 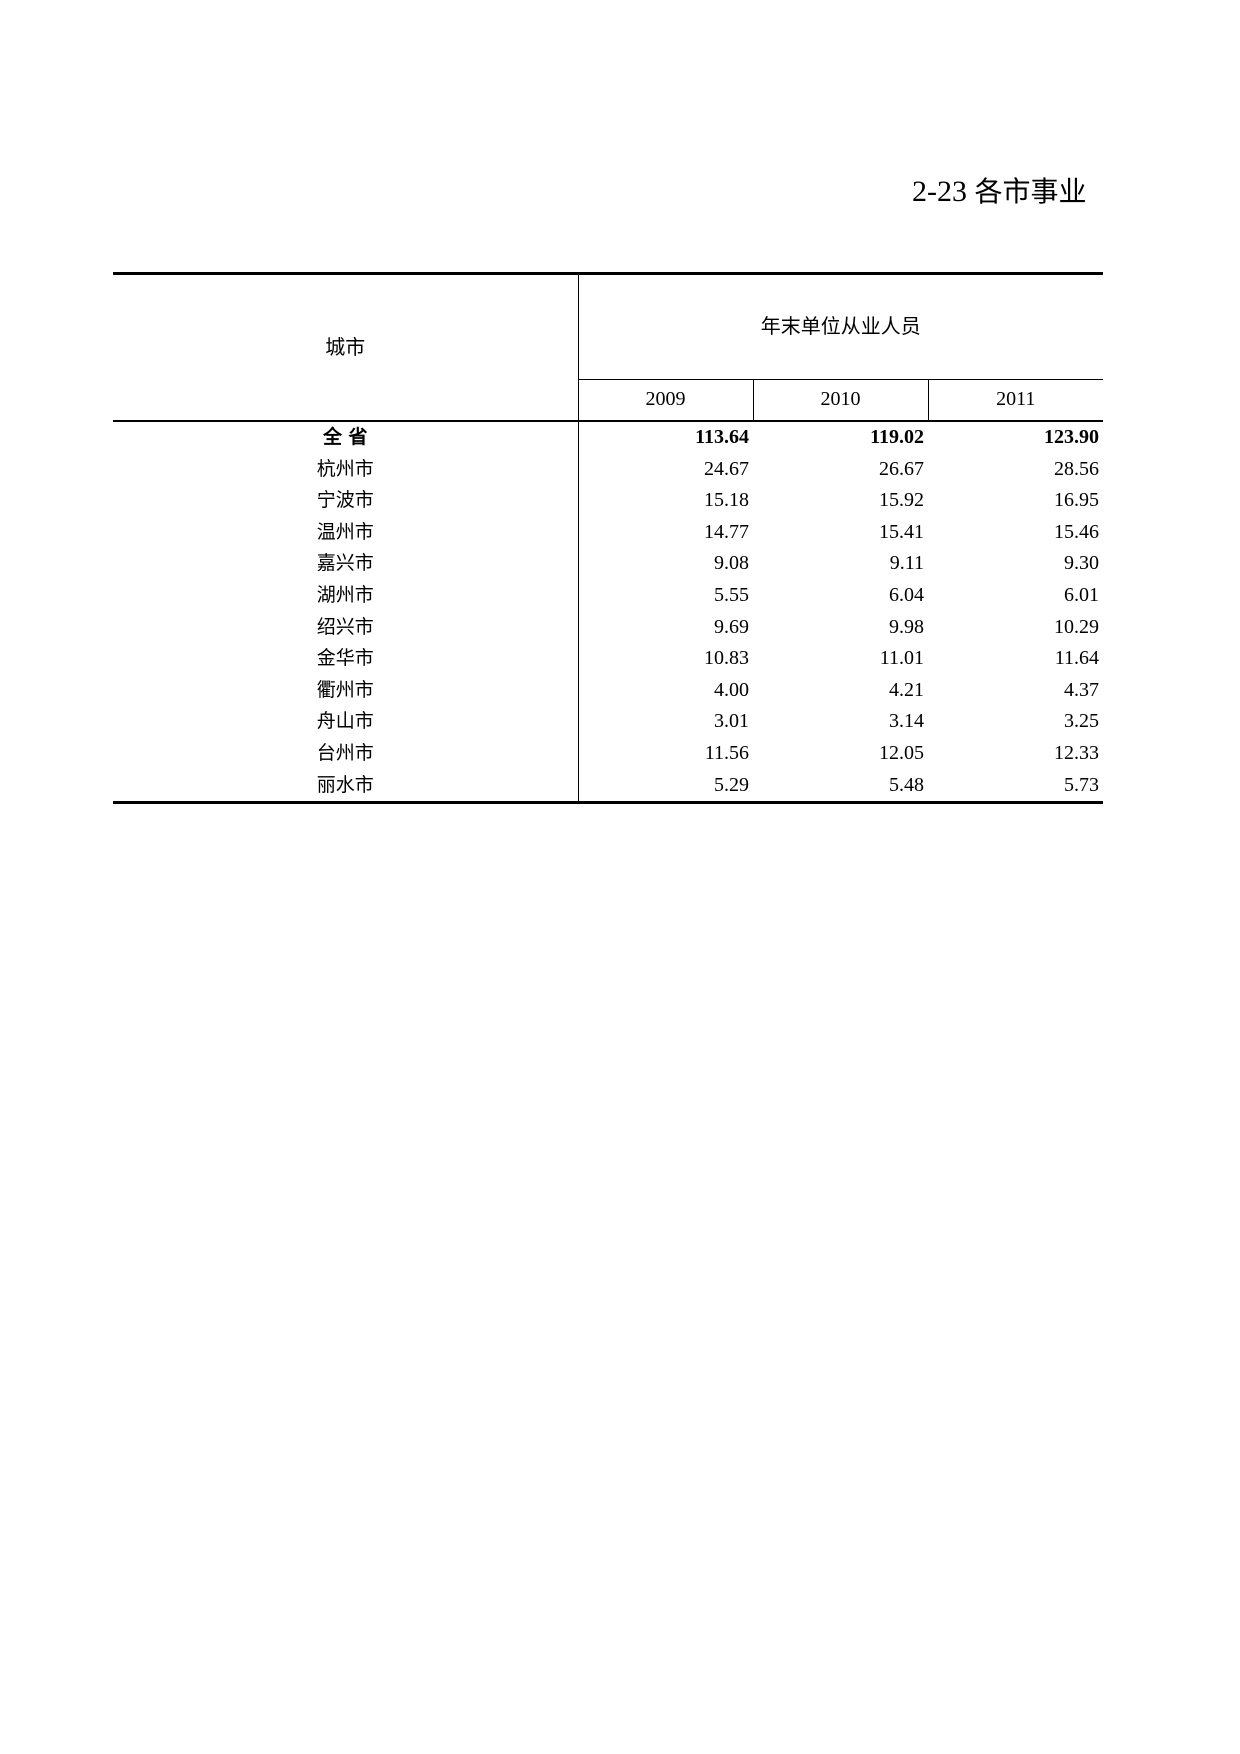 I want to click on table-row: 嘉兴市 9.08 9.11 9.30, so click(x=608, y=564).